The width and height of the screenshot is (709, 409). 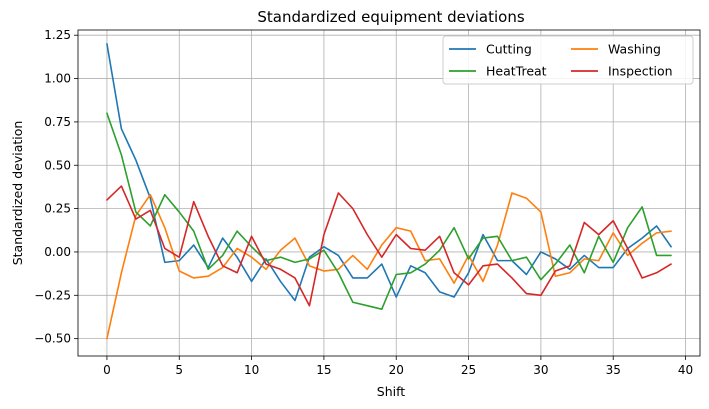 I want to click on legend-label-heattreat: HeatTreat, so click(x=516, y=71).